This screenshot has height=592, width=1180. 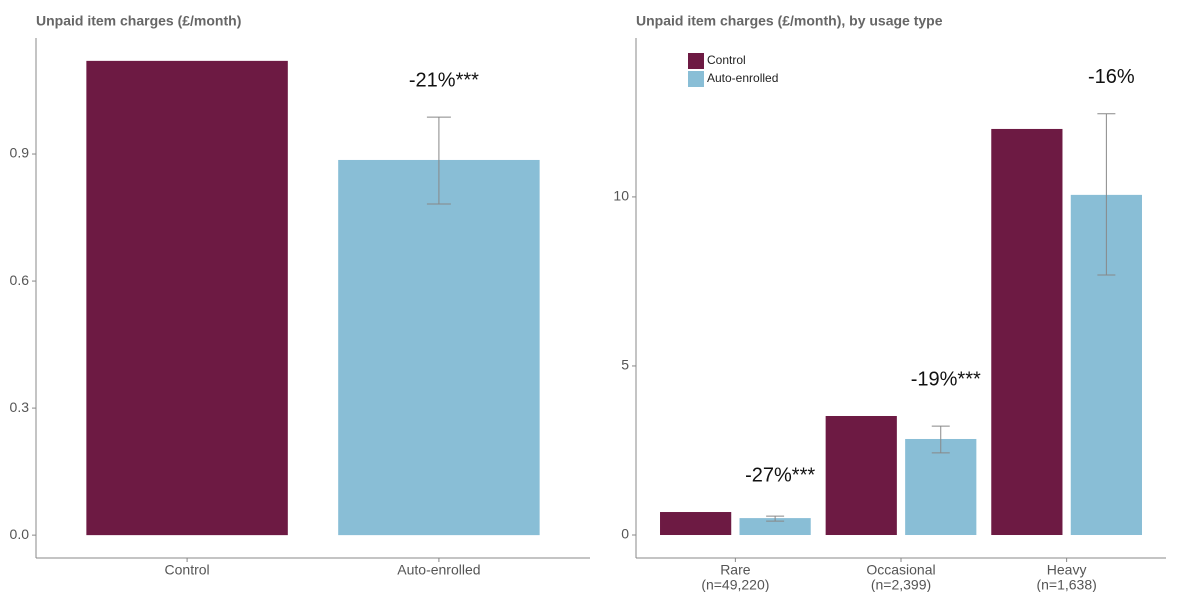 What do you see at coordinates (1066, 584) in the screenshot?
I see `x-tick-note: (n=1,638)` at bounding box center [1066, 584].